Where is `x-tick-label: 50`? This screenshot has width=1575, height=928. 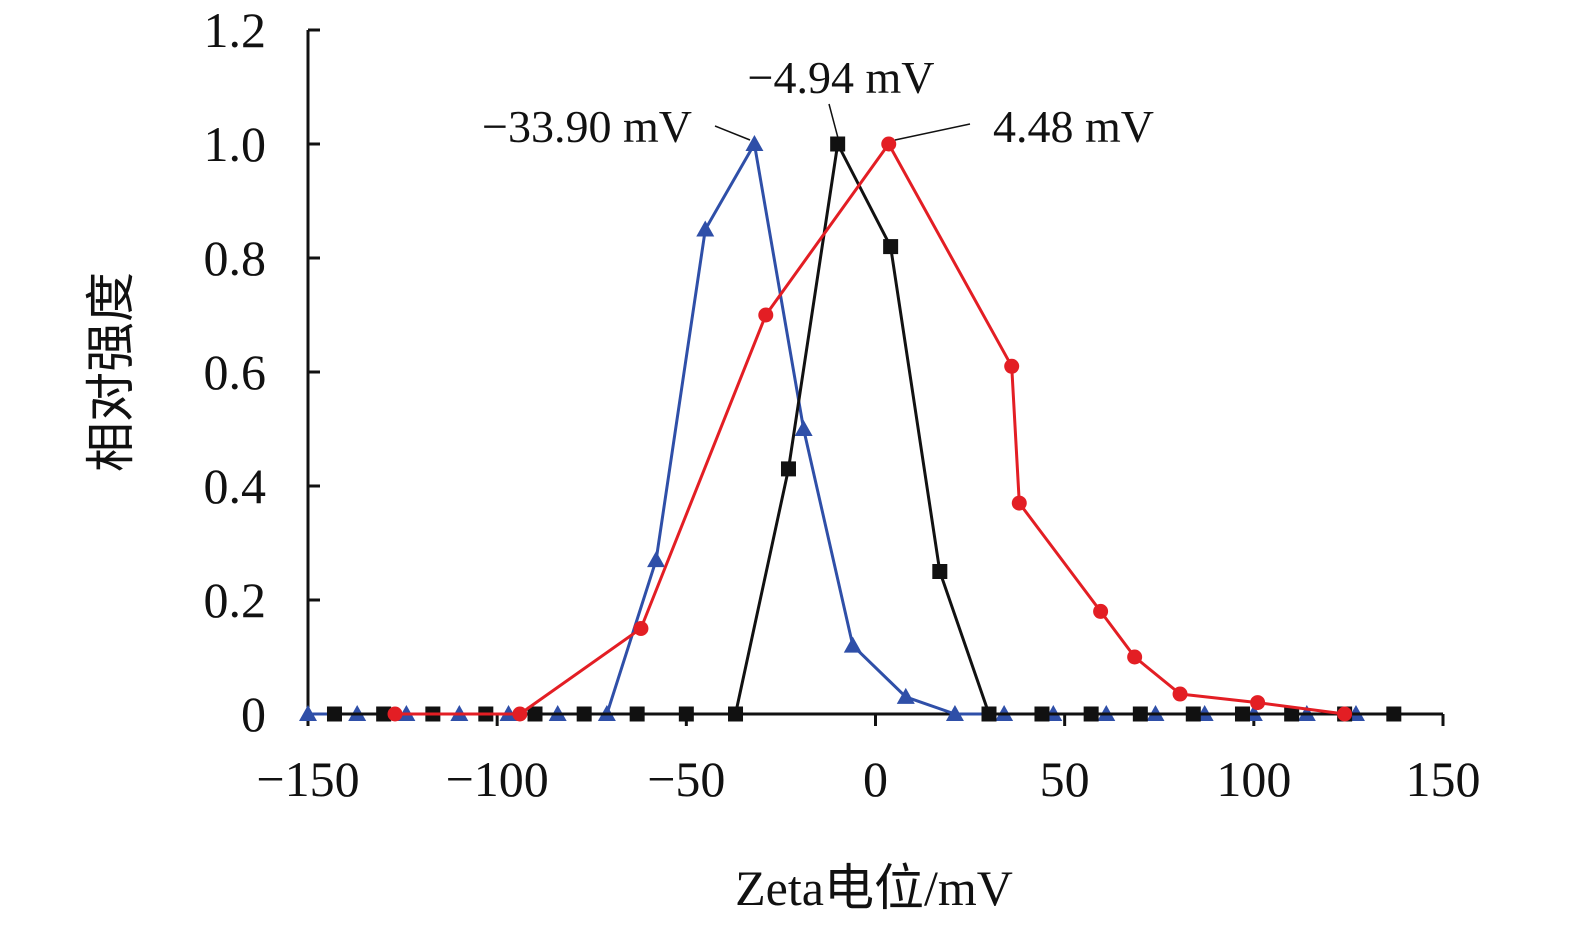
x-tick-label: 50 is located at coordinates (1065, 779).